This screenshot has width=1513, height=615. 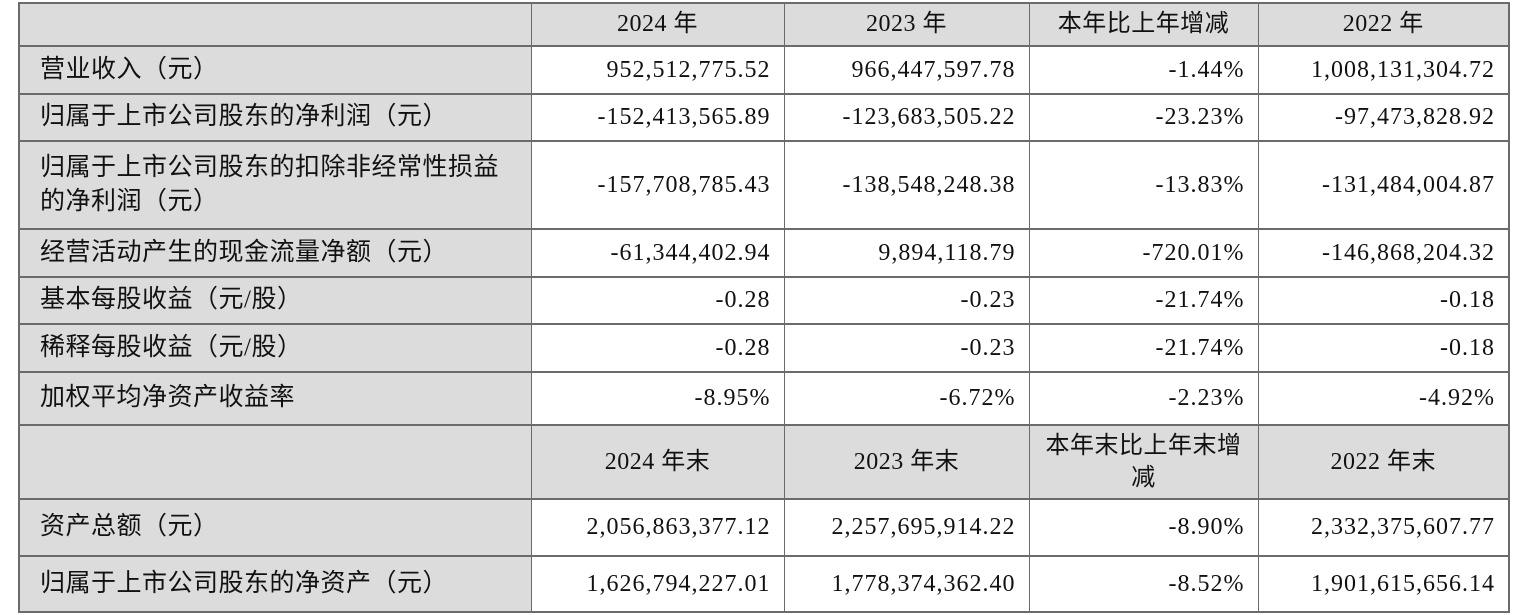 I want to click on cell-value-change: -720.01%, so click(x=1143, y=253).